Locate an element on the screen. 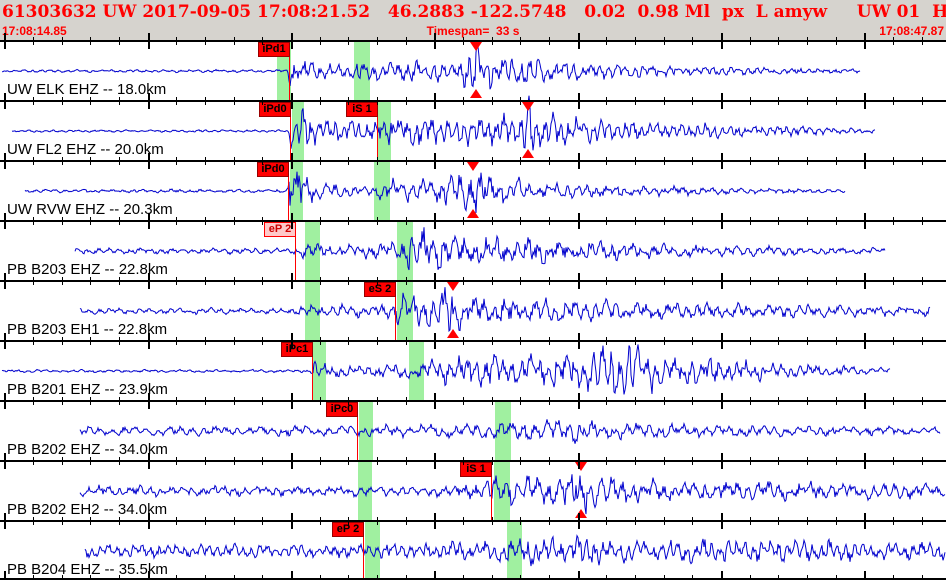 This screenshot has height=580, width=946. pick-label: iPc1 is located at coordinates (297, 349).